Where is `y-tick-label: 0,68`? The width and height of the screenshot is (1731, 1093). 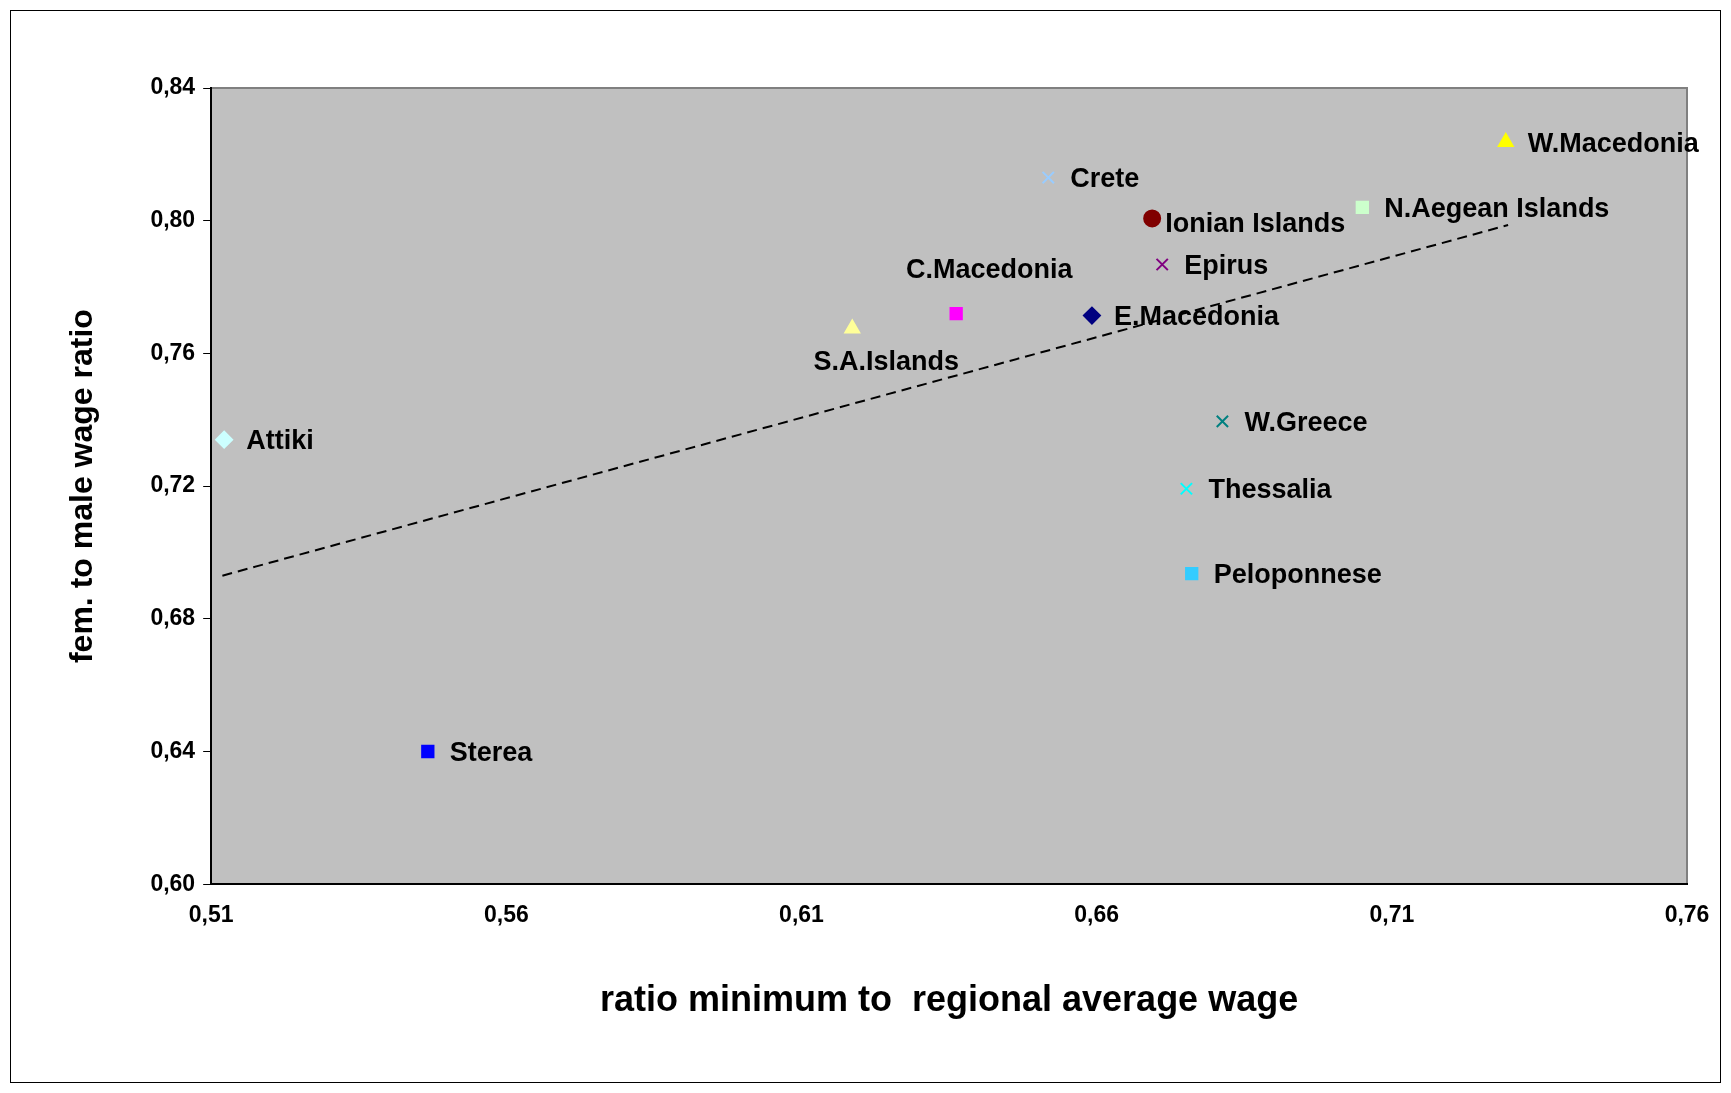
y-tick-label: 0,68 is located at coordinates (173, 617).